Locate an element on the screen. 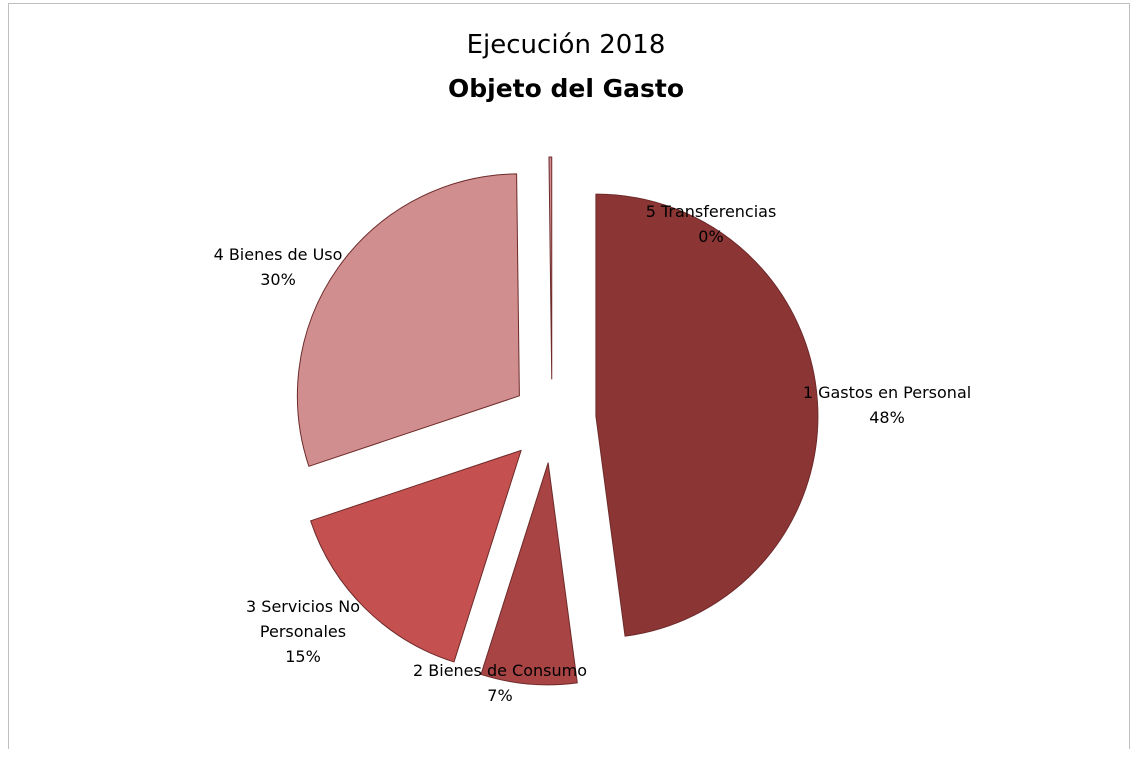  chart-title: Ejecución 2018 is located at coordinates (566, 45).